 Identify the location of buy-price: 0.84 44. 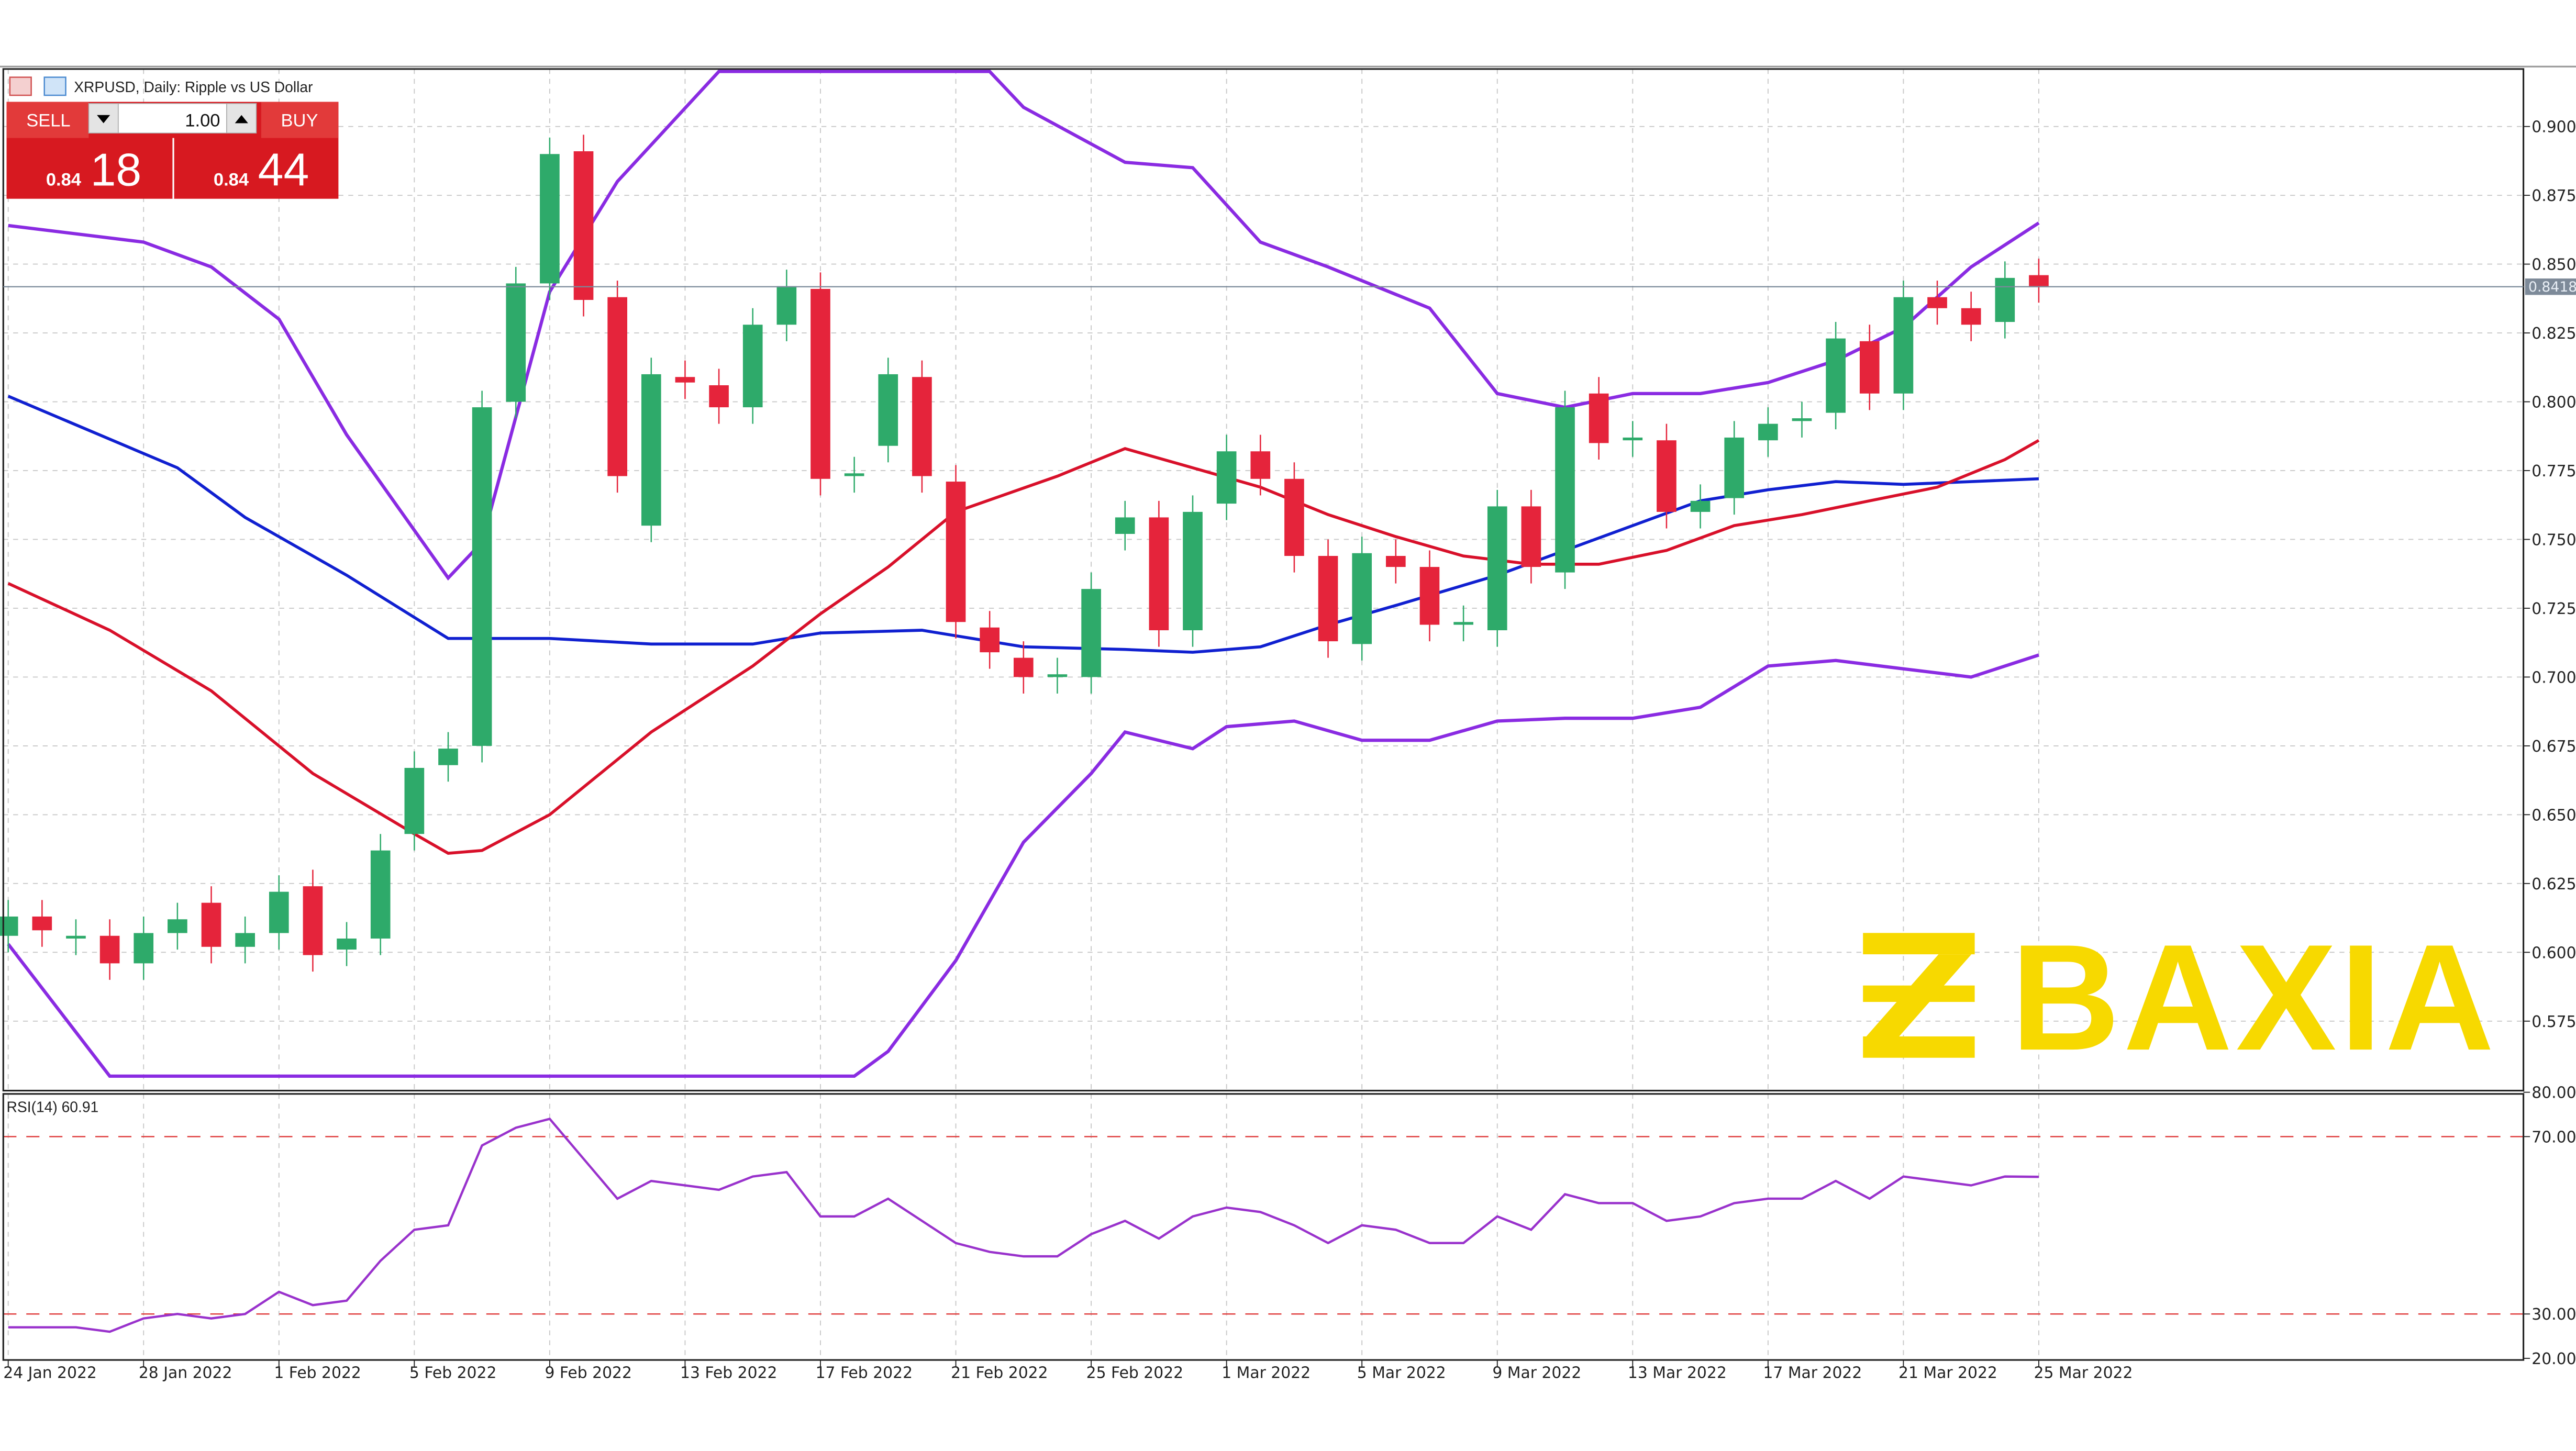
(261, 170).